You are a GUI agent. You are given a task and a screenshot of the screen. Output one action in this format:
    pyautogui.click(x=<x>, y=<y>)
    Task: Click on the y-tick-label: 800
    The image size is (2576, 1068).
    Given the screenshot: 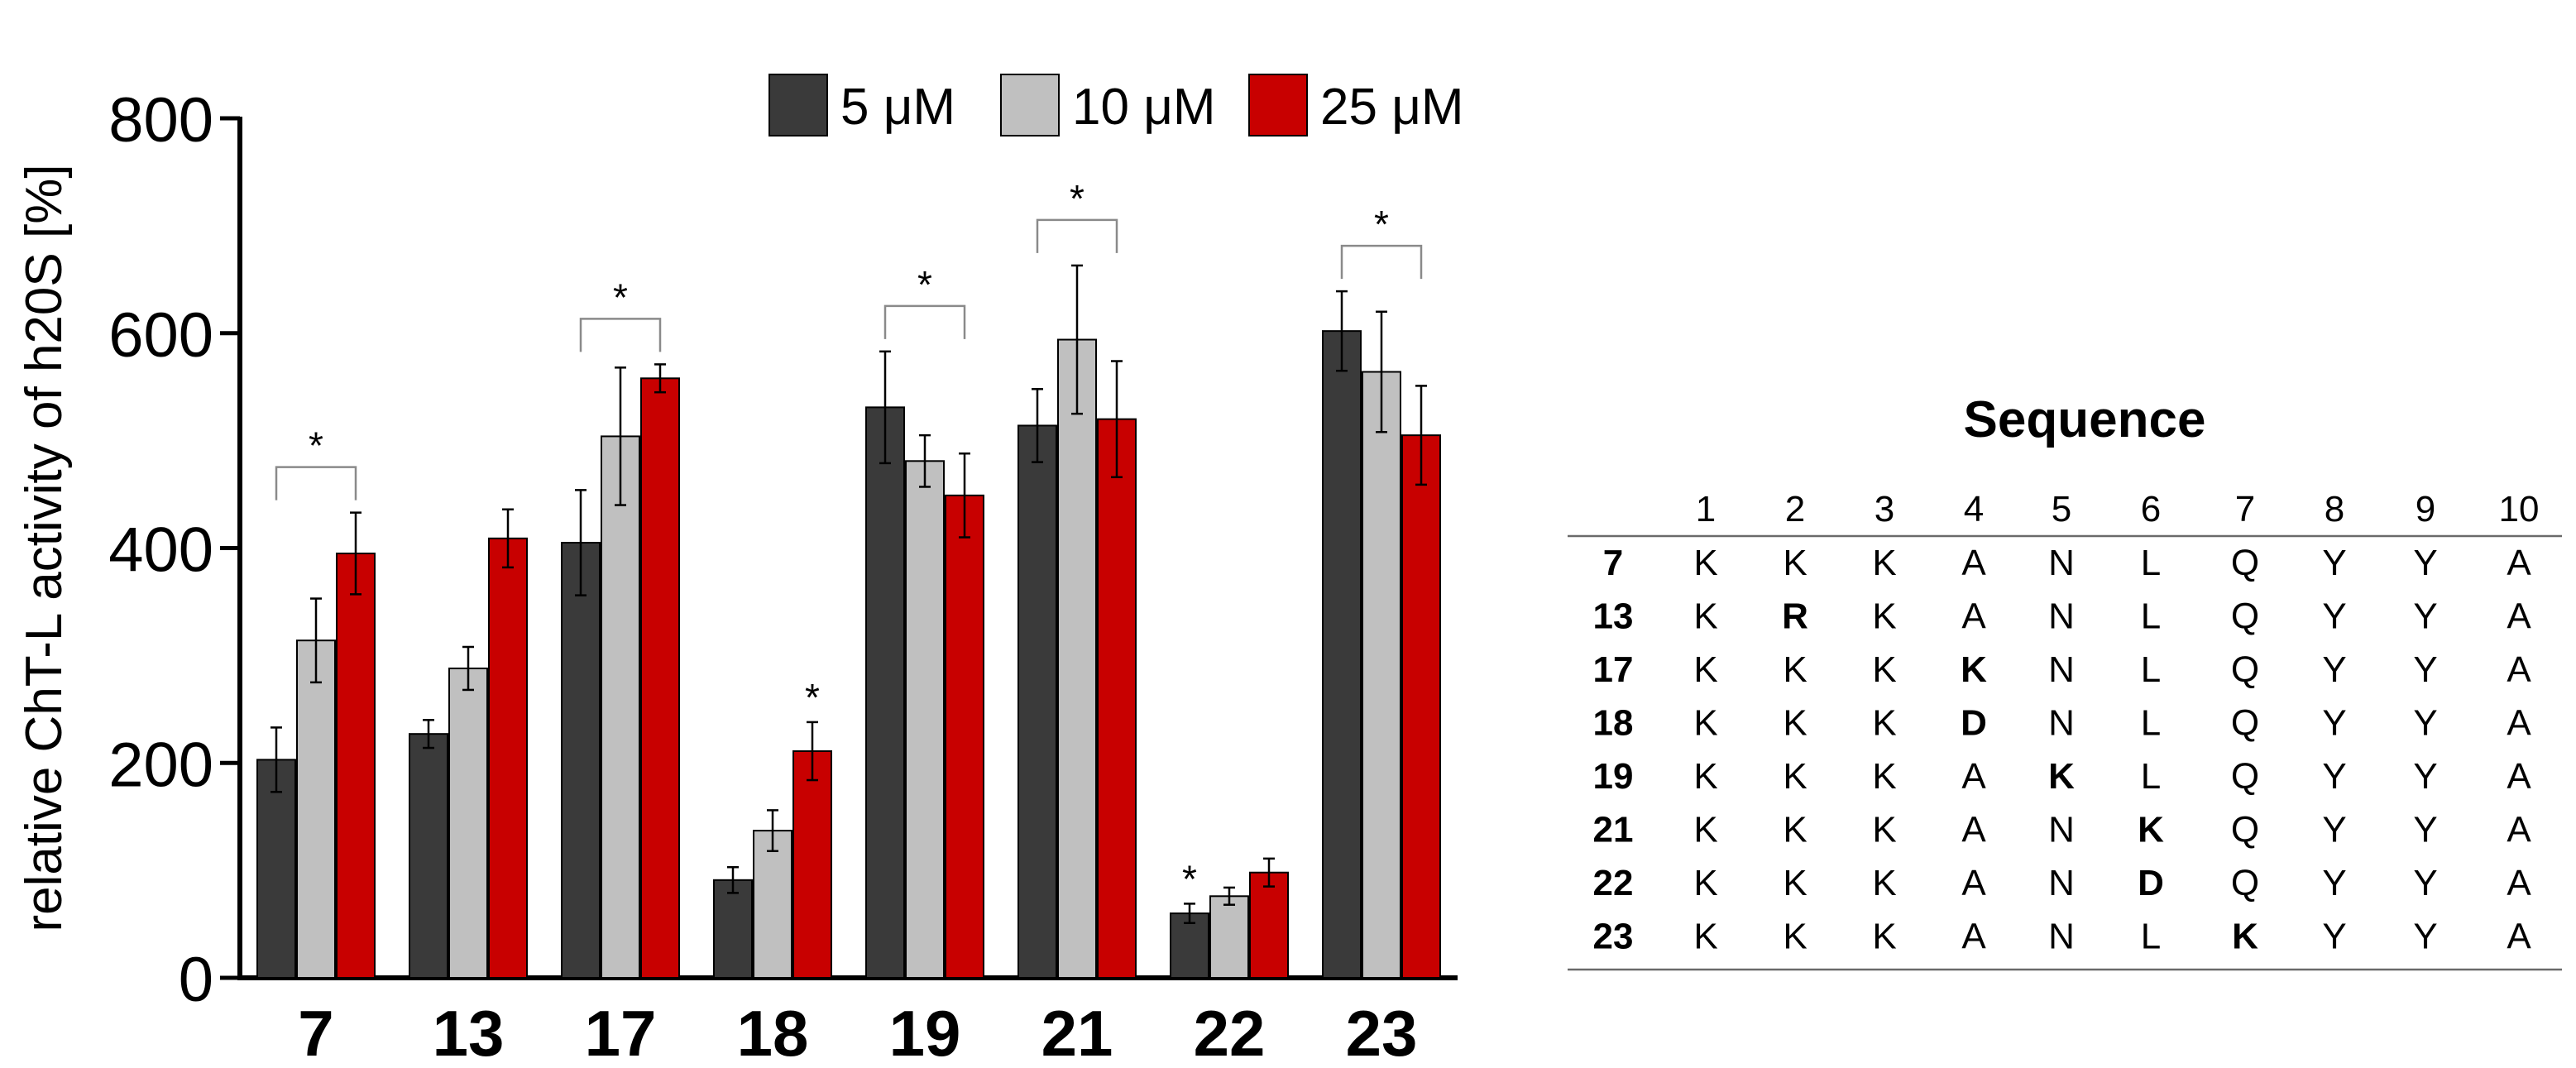 What is the action you would take?
    pyautogui.click(x=160, y=120)
    